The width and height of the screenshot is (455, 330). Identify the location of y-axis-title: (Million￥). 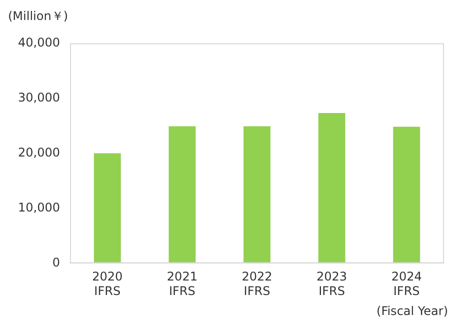
(38, 16).